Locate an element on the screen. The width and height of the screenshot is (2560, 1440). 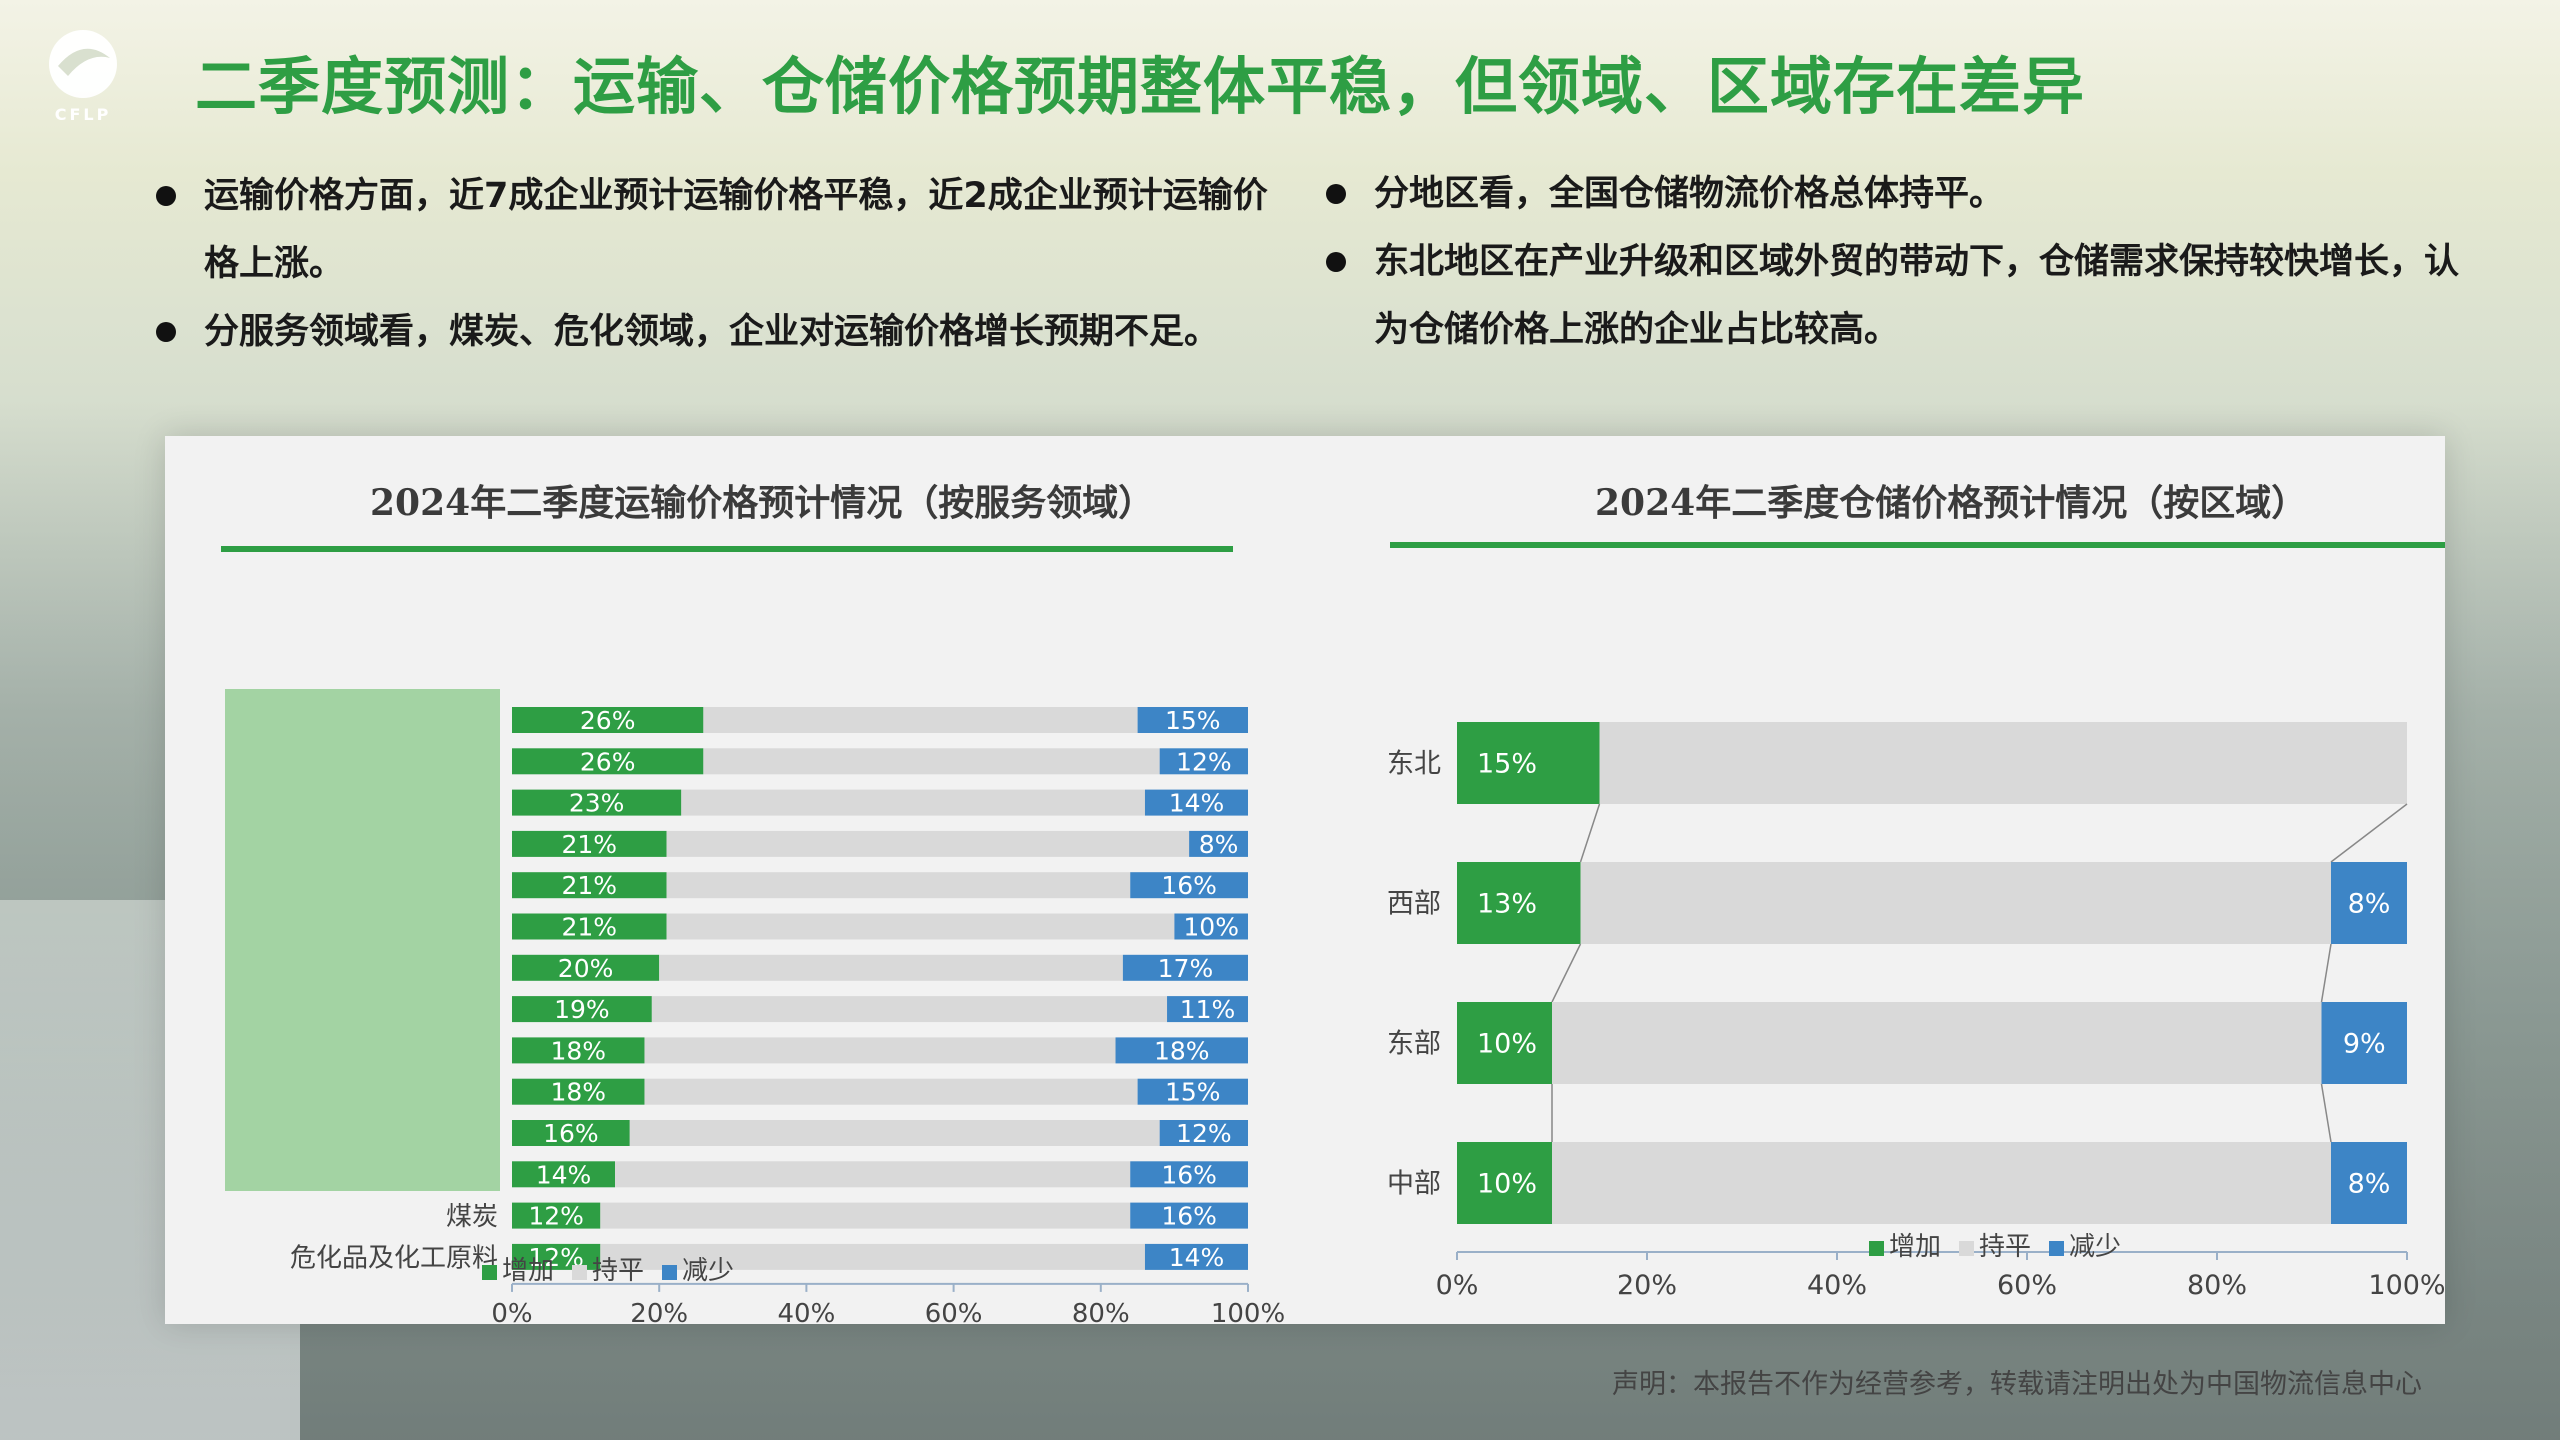
category-label: 危化品及化工原料 is located at coordinates (394, 1258).